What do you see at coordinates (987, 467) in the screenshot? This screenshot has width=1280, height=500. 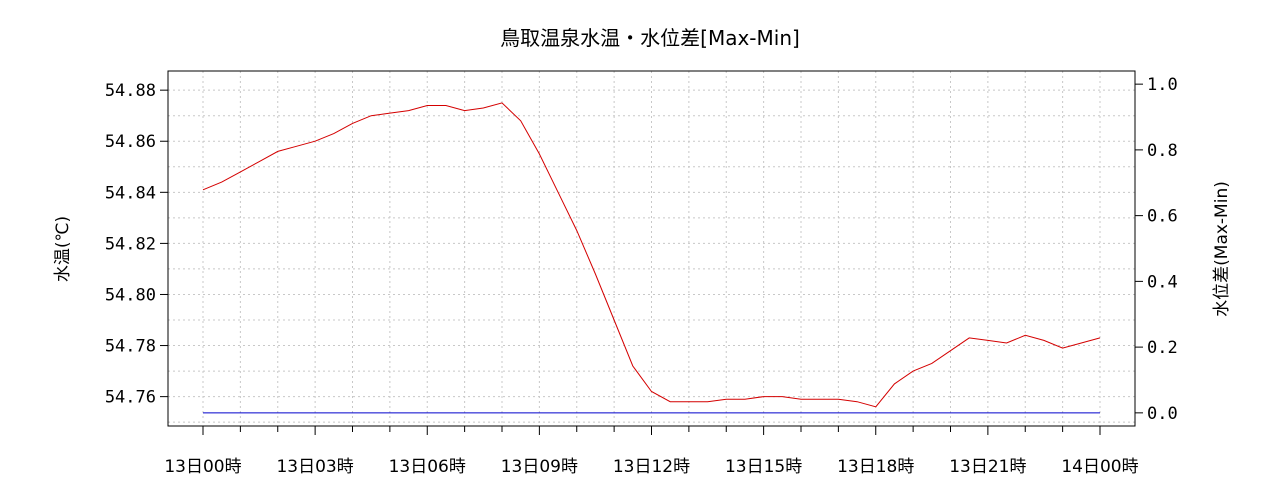 I see `x-tick-label: 13日21時` at bounding box center [987, 467].